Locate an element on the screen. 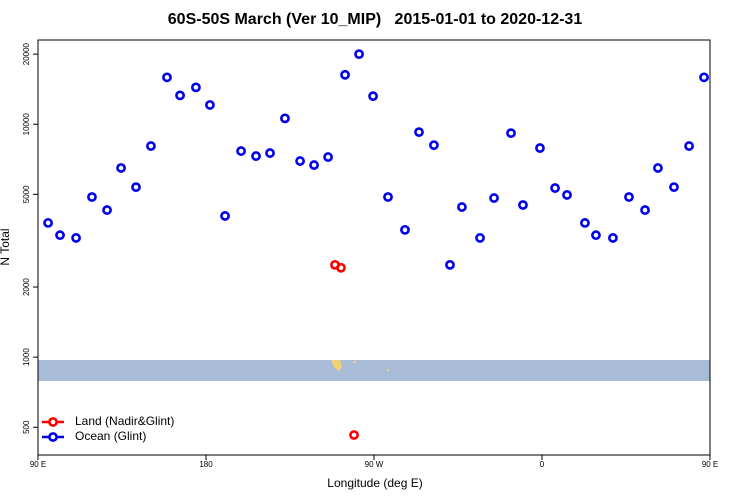 The height and width of the screenshot is (500, 750). legend-label: Ocean (Glint) is located at coordinates (110, 436).